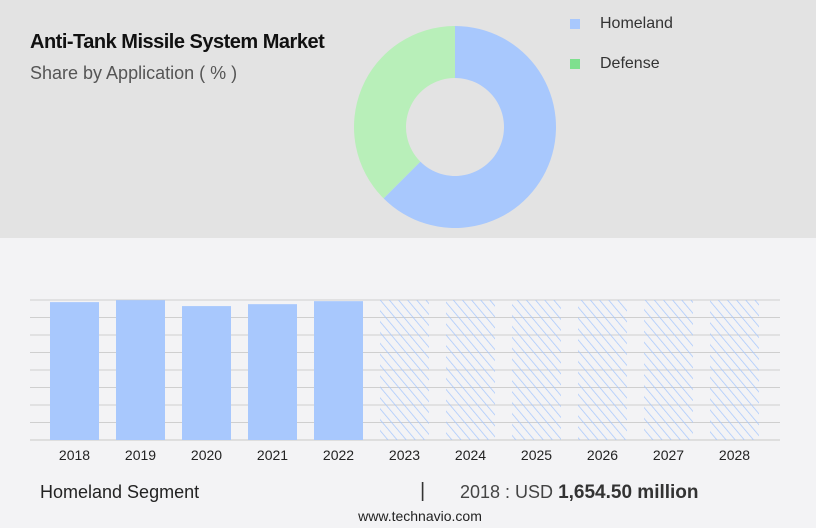 This screenshot has width=816, height=528. What do you see at coordinates (140, 455) in the screenshot?
I see `x-tick-label: 2019` at bounding box center [140, 455].